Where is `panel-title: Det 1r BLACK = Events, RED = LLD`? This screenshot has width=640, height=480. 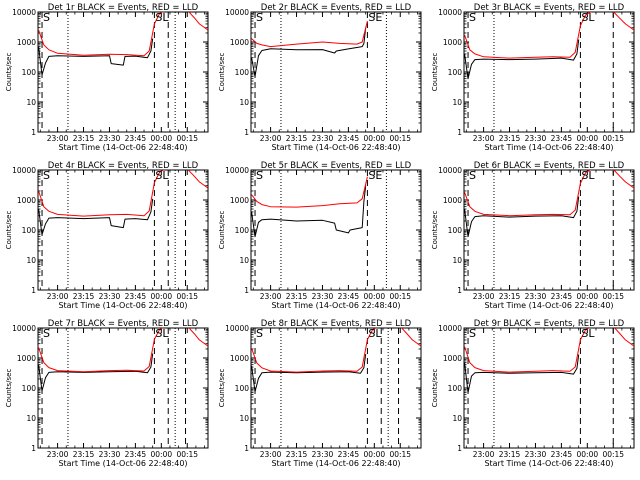
panel-title: Det 1r BLACK = Events, RED = LLD is located at coordinates (123, 8).